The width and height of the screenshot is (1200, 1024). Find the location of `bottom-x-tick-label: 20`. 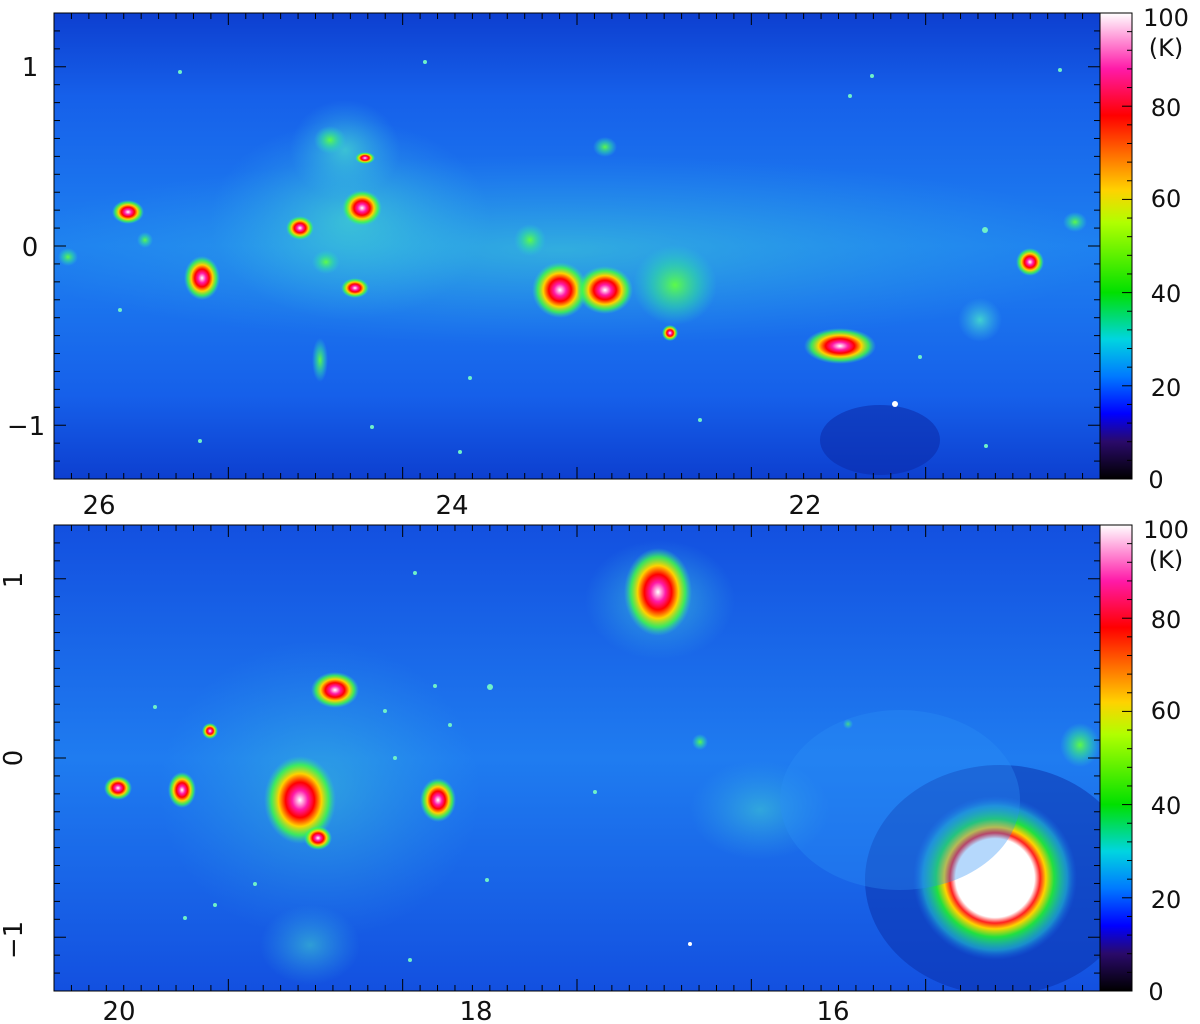

bottom-x-tick-label: 20 is located at coordinates (118, 1010).